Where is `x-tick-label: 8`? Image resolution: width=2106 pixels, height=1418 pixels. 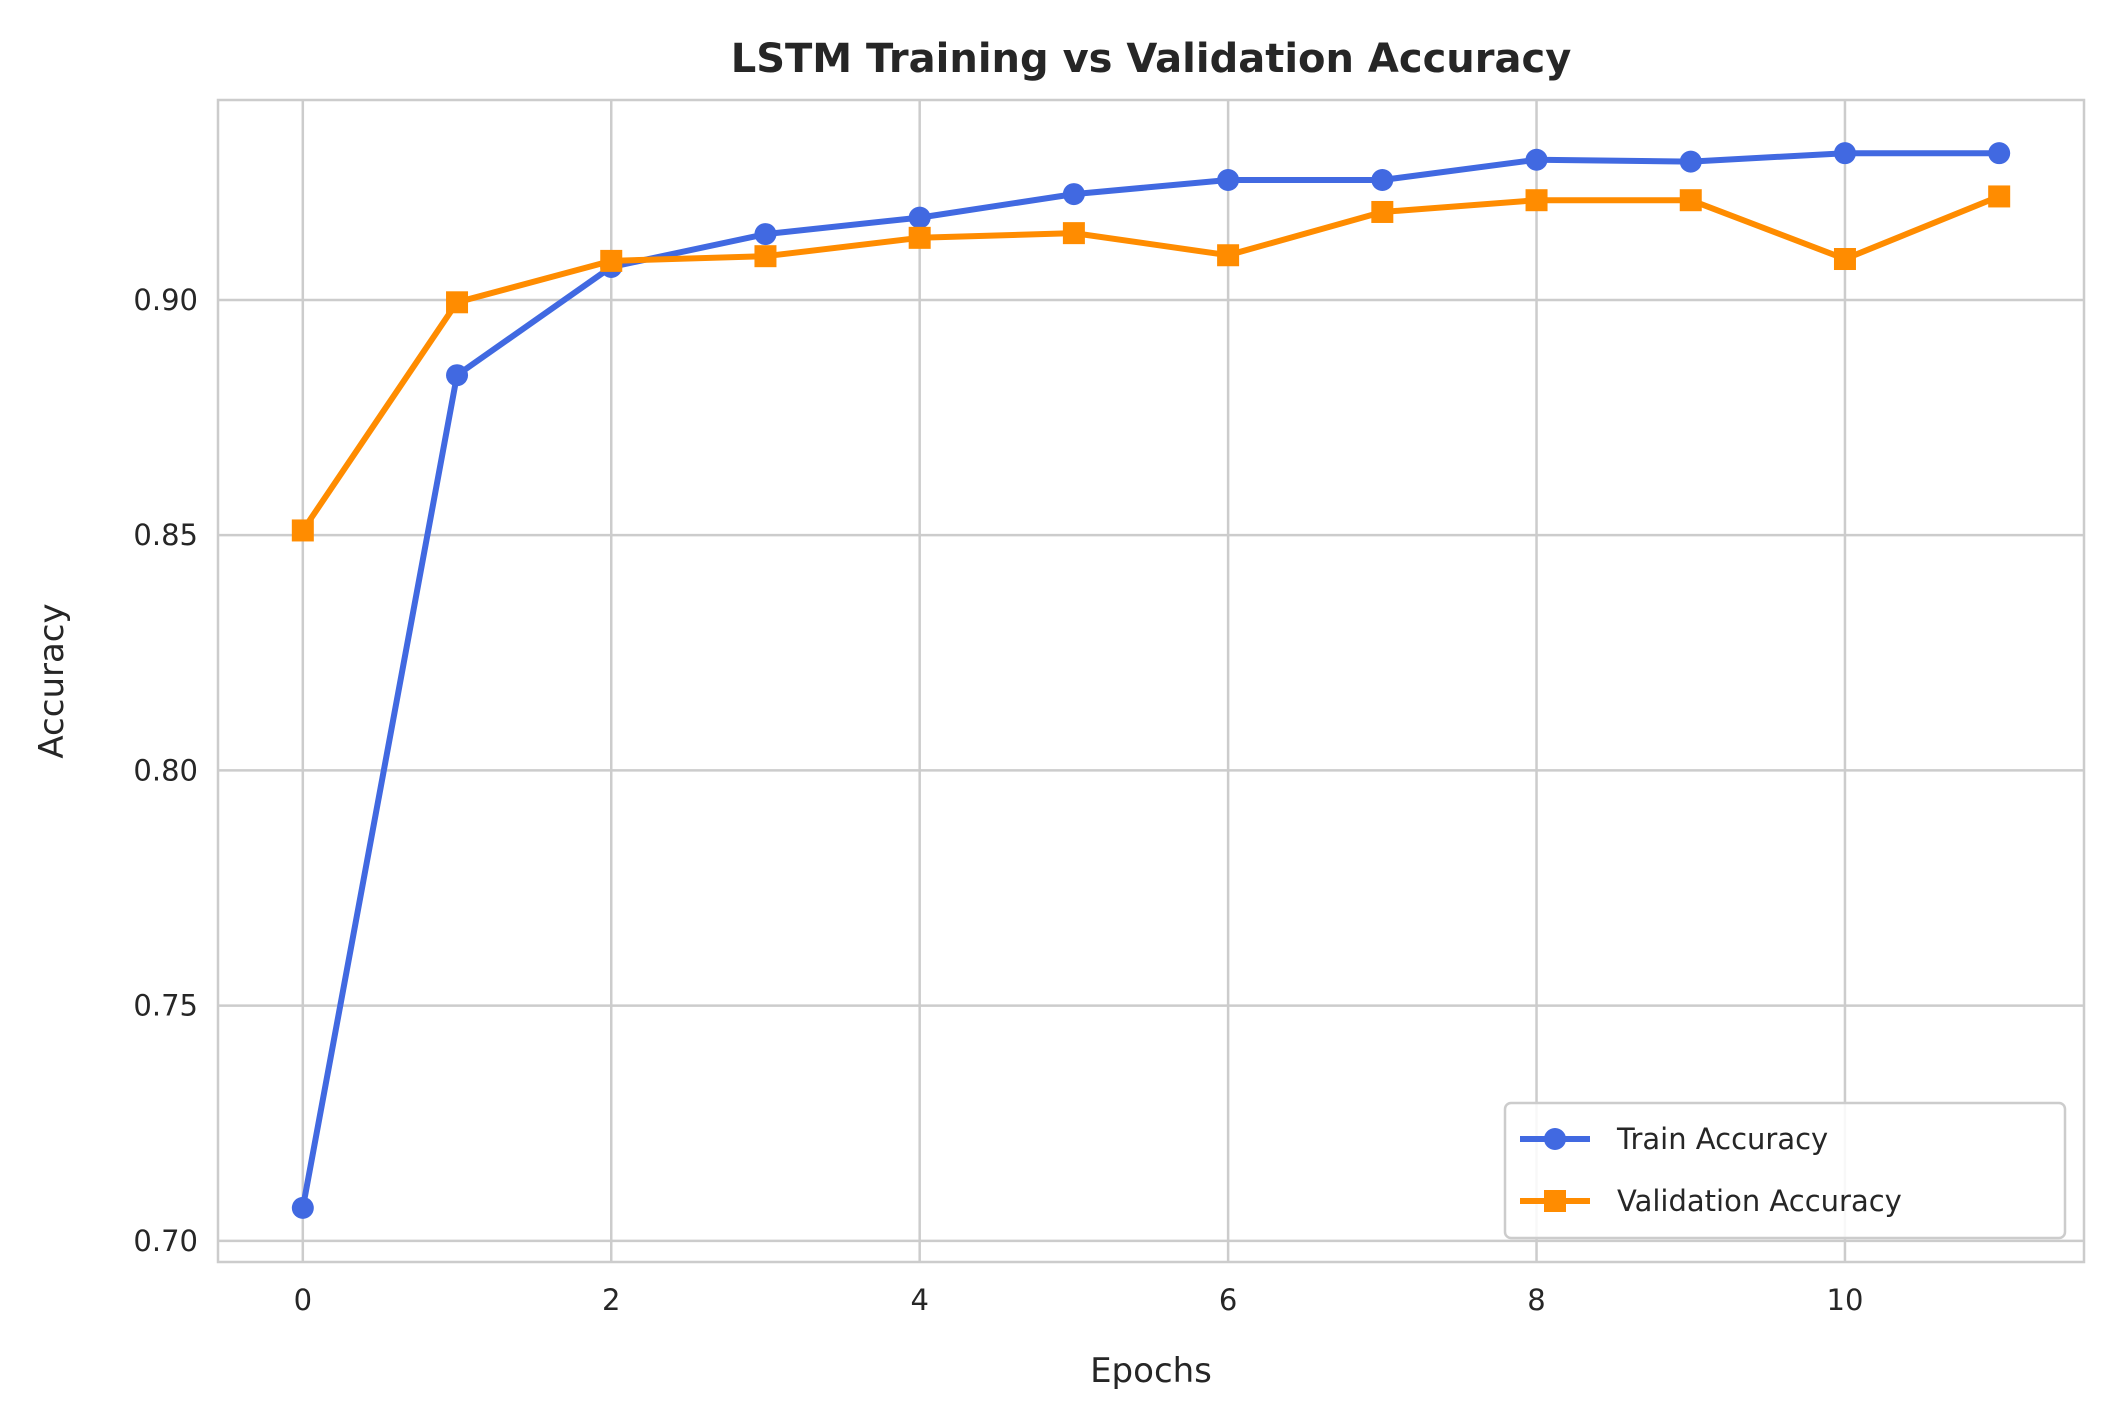 x-tick-label: 8 is located at coordinates (1536, 1300).